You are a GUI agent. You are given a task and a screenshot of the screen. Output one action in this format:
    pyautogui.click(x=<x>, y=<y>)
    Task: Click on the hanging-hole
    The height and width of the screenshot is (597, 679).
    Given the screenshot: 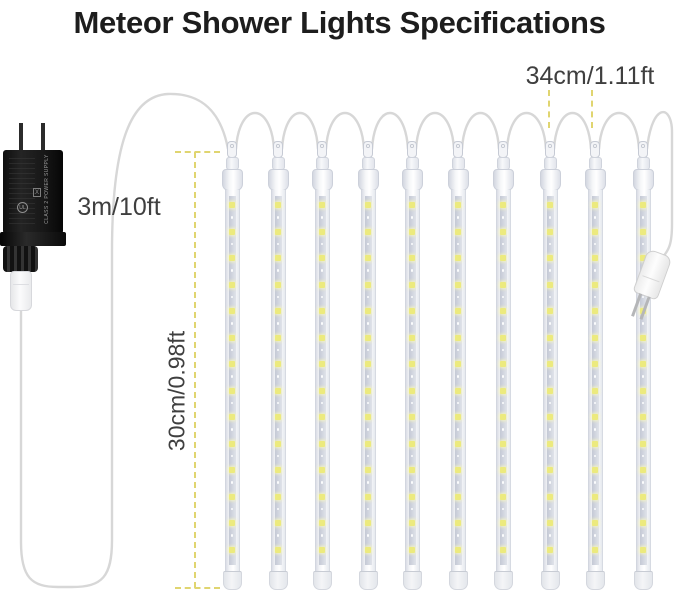 What is the action you would take?
    pyautogui.click(x=643, y=146)
    